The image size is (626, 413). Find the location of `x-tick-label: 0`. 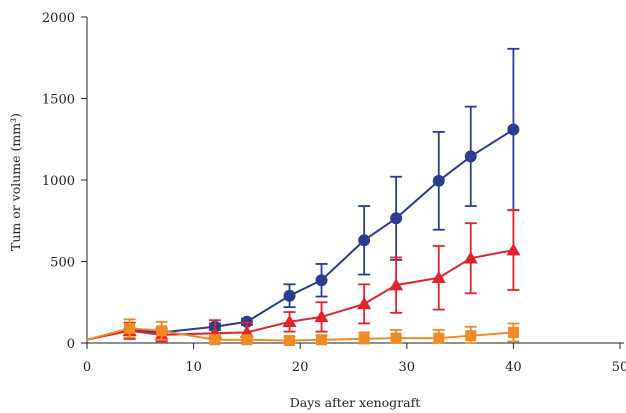

x-tick-label: 0 is located at coordinates (87, 367).